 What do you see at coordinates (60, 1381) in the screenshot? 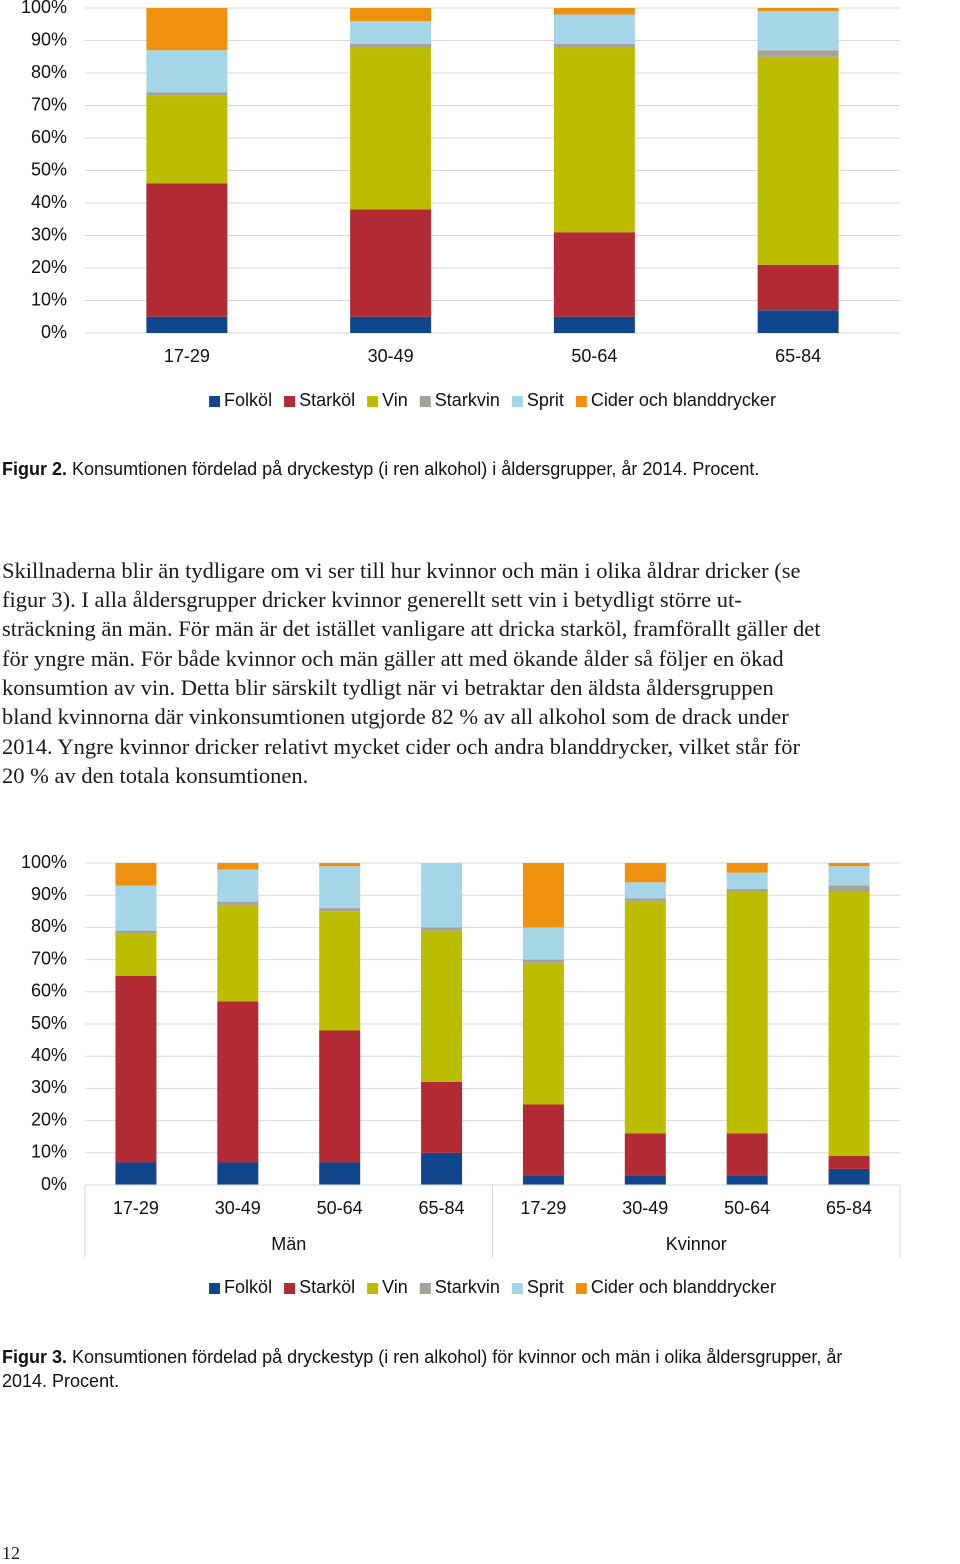
I see `figure-caption: 2014. Procent.` at bounding box center [60, 1381].